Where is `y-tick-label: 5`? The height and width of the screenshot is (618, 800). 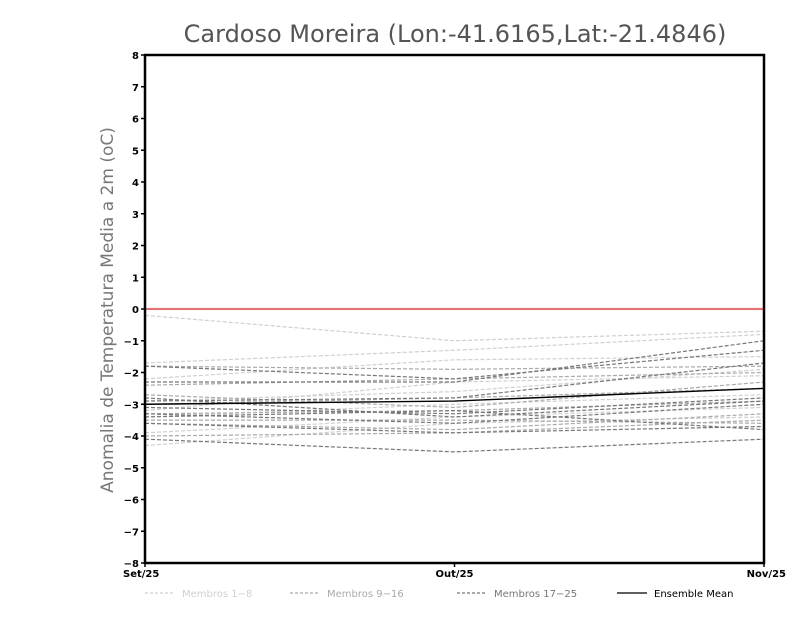 y-tick-label: 5 is located at coordinates (135, 151).